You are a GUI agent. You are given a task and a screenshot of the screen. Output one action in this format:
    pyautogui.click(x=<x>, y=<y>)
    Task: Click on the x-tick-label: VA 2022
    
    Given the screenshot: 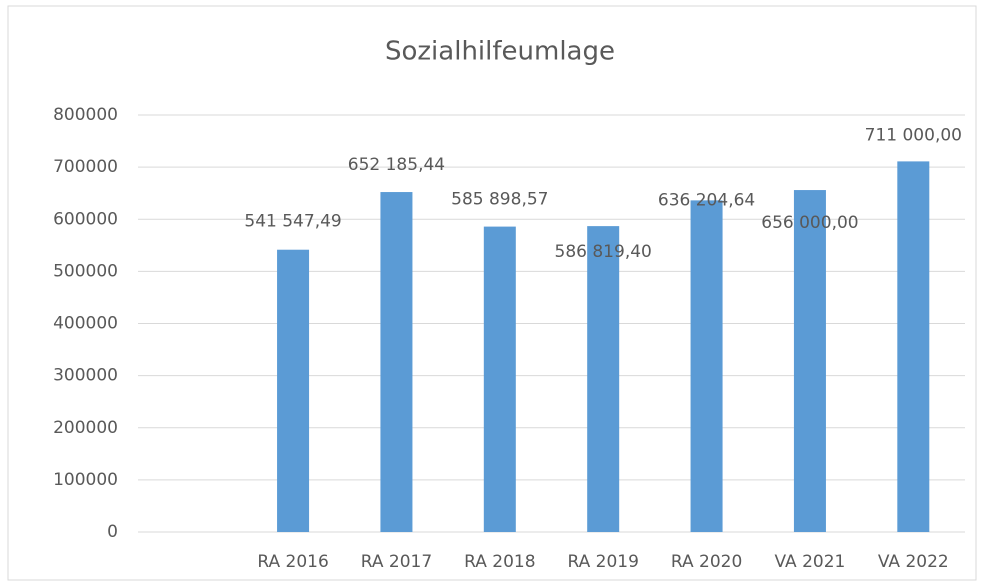 What is the action you would take?
    pyautogui.click(x=913, y=562)
    